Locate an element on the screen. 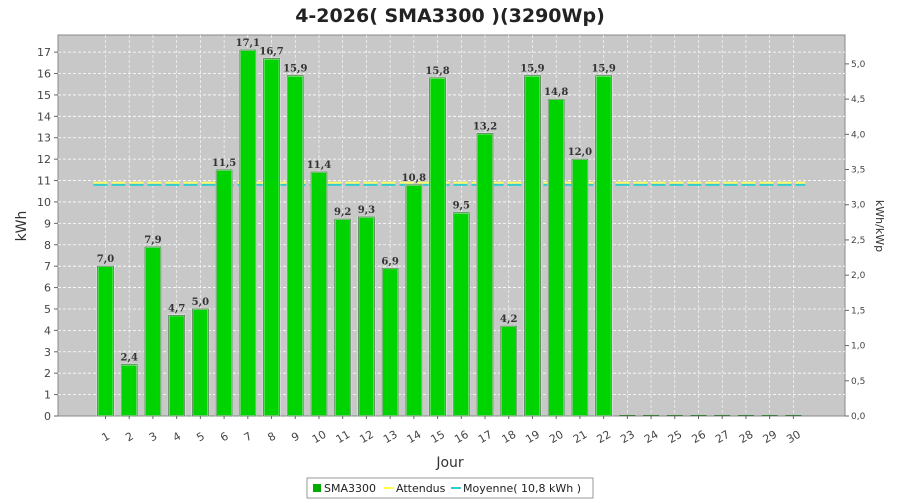  y-tick-label: 17 is located at coordinates (44, 52).